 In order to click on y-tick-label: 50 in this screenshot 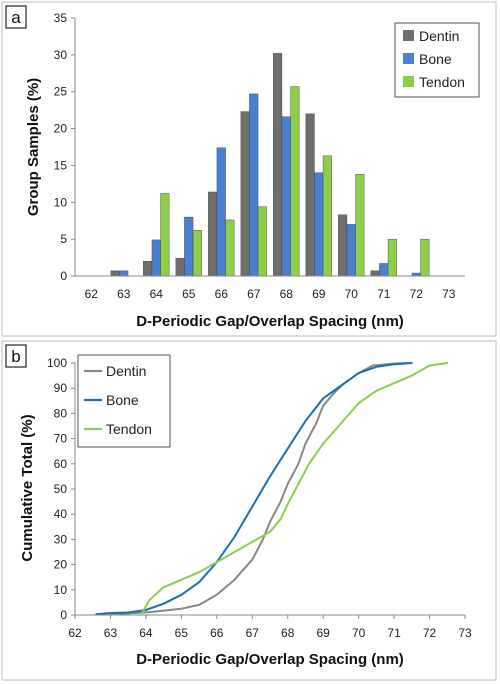, I will do `click(61, 489)`.